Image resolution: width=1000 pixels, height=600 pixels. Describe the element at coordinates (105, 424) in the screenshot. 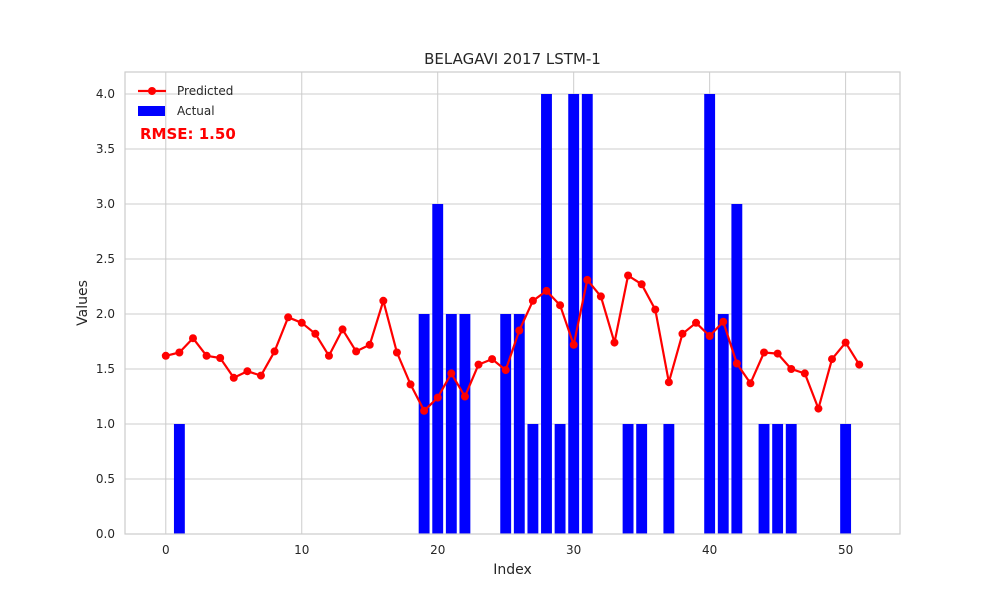

I see `y-tick-label: 1.0` at that location.